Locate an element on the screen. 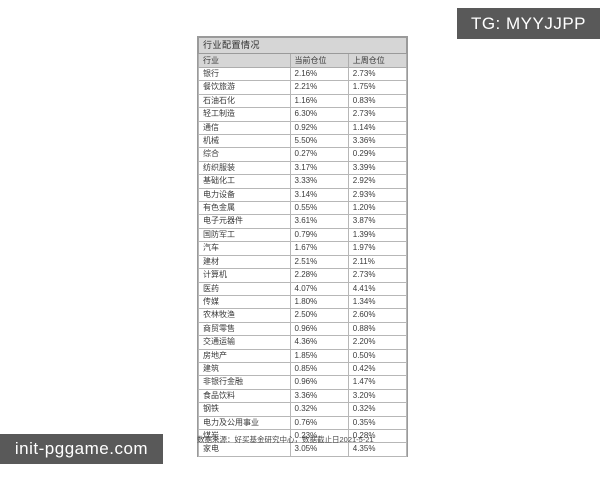 This screenshot has width=600, height=480. cell-previous-position: 3.20% is located at coordinates (377, 396).